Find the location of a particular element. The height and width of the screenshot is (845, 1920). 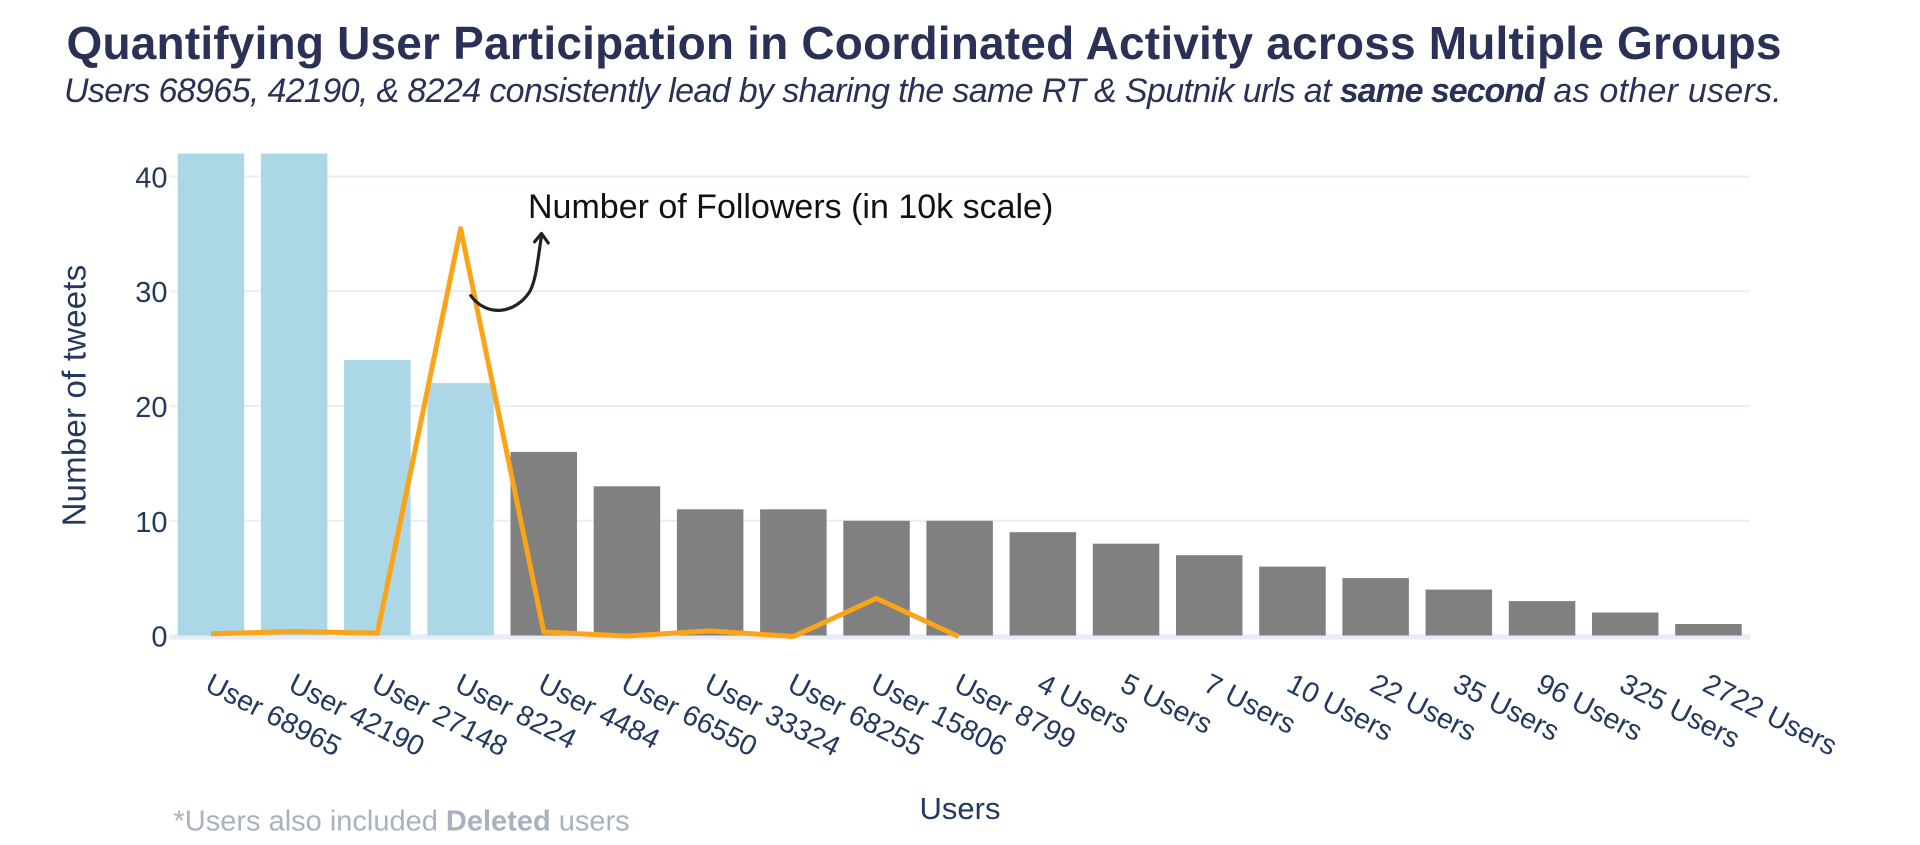

svg-text: 10 is located at coordinates (151, 523).